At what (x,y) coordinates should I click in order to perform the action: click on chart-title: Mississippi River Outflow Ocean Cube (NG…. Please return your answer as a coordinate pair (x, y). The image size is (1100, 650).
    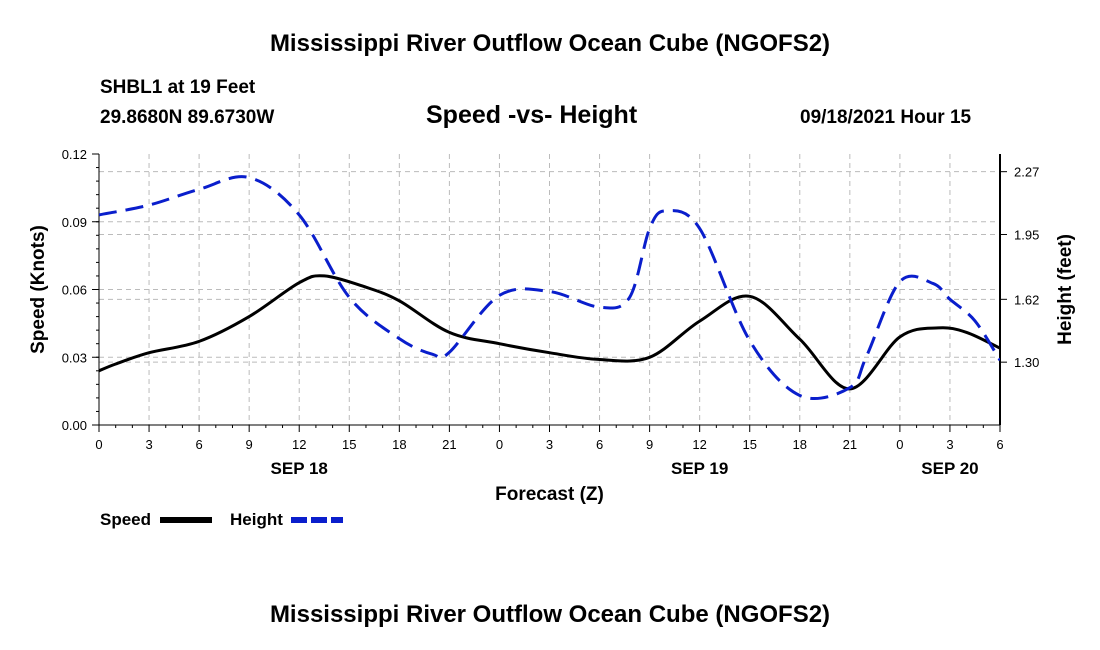
    Looking at the image, I should click on (550, 43).